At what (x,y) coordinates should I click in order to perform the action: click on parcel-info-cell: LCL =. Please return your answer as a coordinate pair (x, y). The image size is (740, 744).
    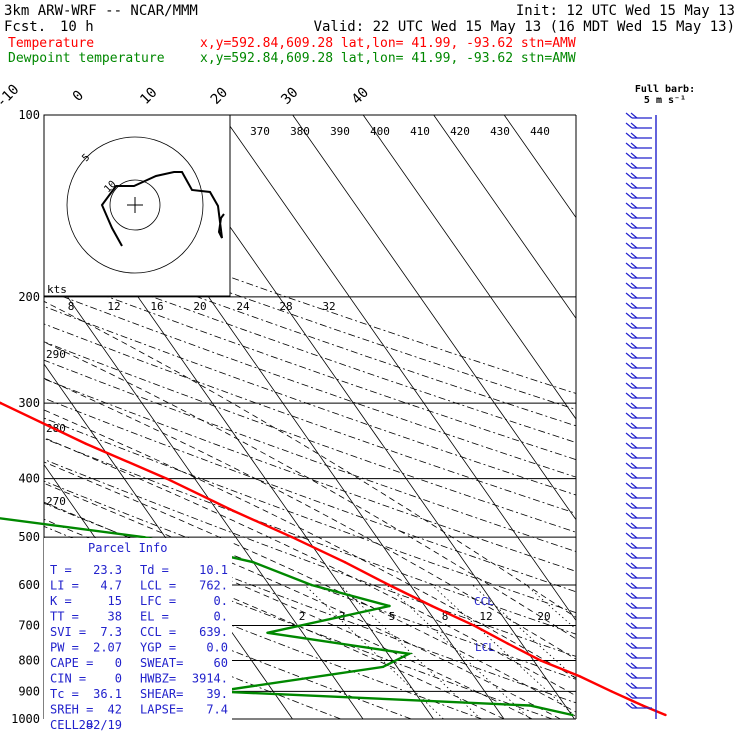
    Looking at the image, I should click on (158, 586).